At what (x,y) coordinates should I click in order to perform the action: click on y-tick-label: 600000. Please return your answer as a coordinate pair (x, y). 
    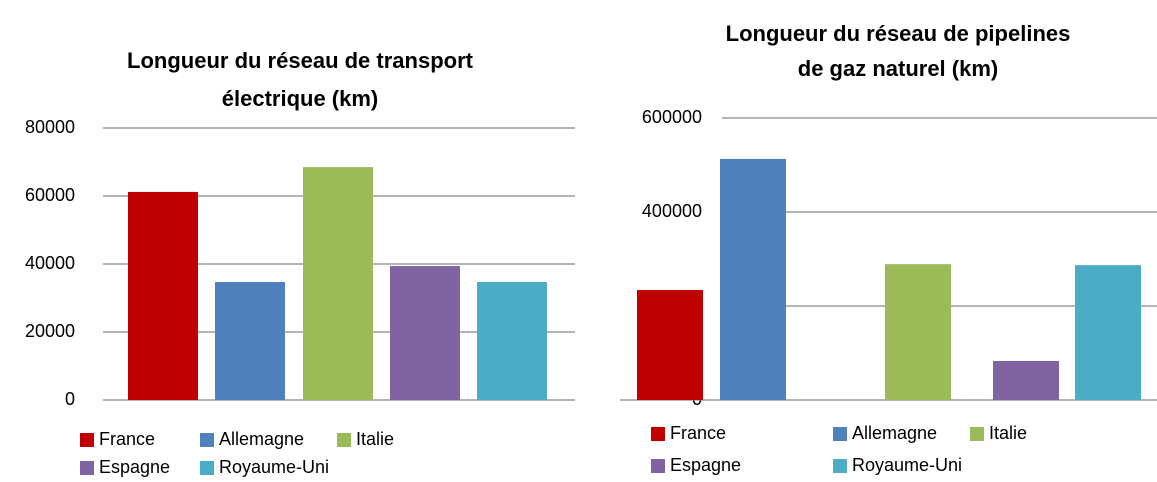
    Looking at the image, I should click on (672, 117).